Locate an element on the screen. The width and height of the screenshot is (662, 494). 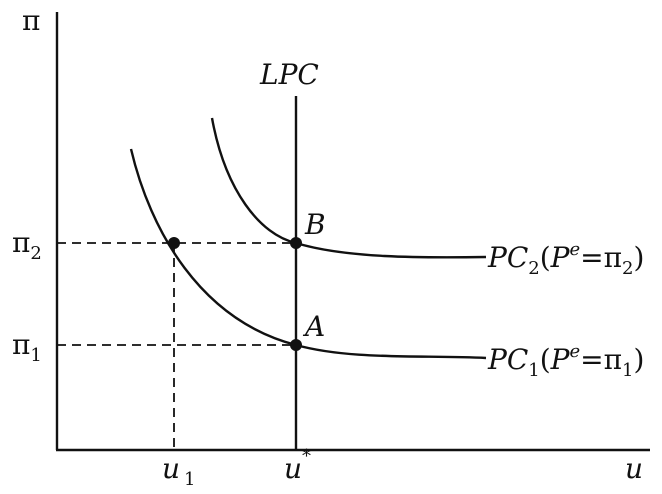
point-b-label: B is located at coordinates (315, 224).